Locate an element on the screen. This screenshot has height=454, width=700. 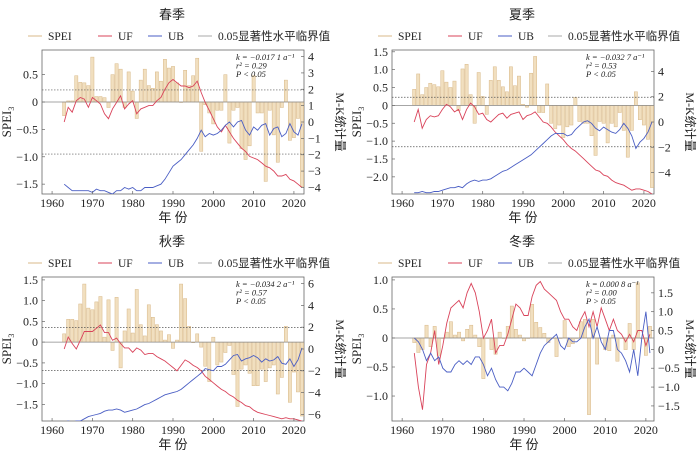
x-axis-label: 年 份 is located at coordinates (522, 217).